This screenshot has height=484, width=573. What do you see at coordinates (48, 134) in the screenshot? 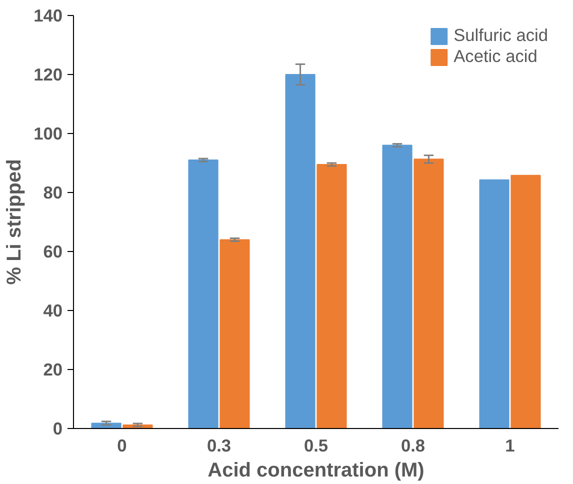
I see `y-tick-label: 100` at bounding box center [48, 134].